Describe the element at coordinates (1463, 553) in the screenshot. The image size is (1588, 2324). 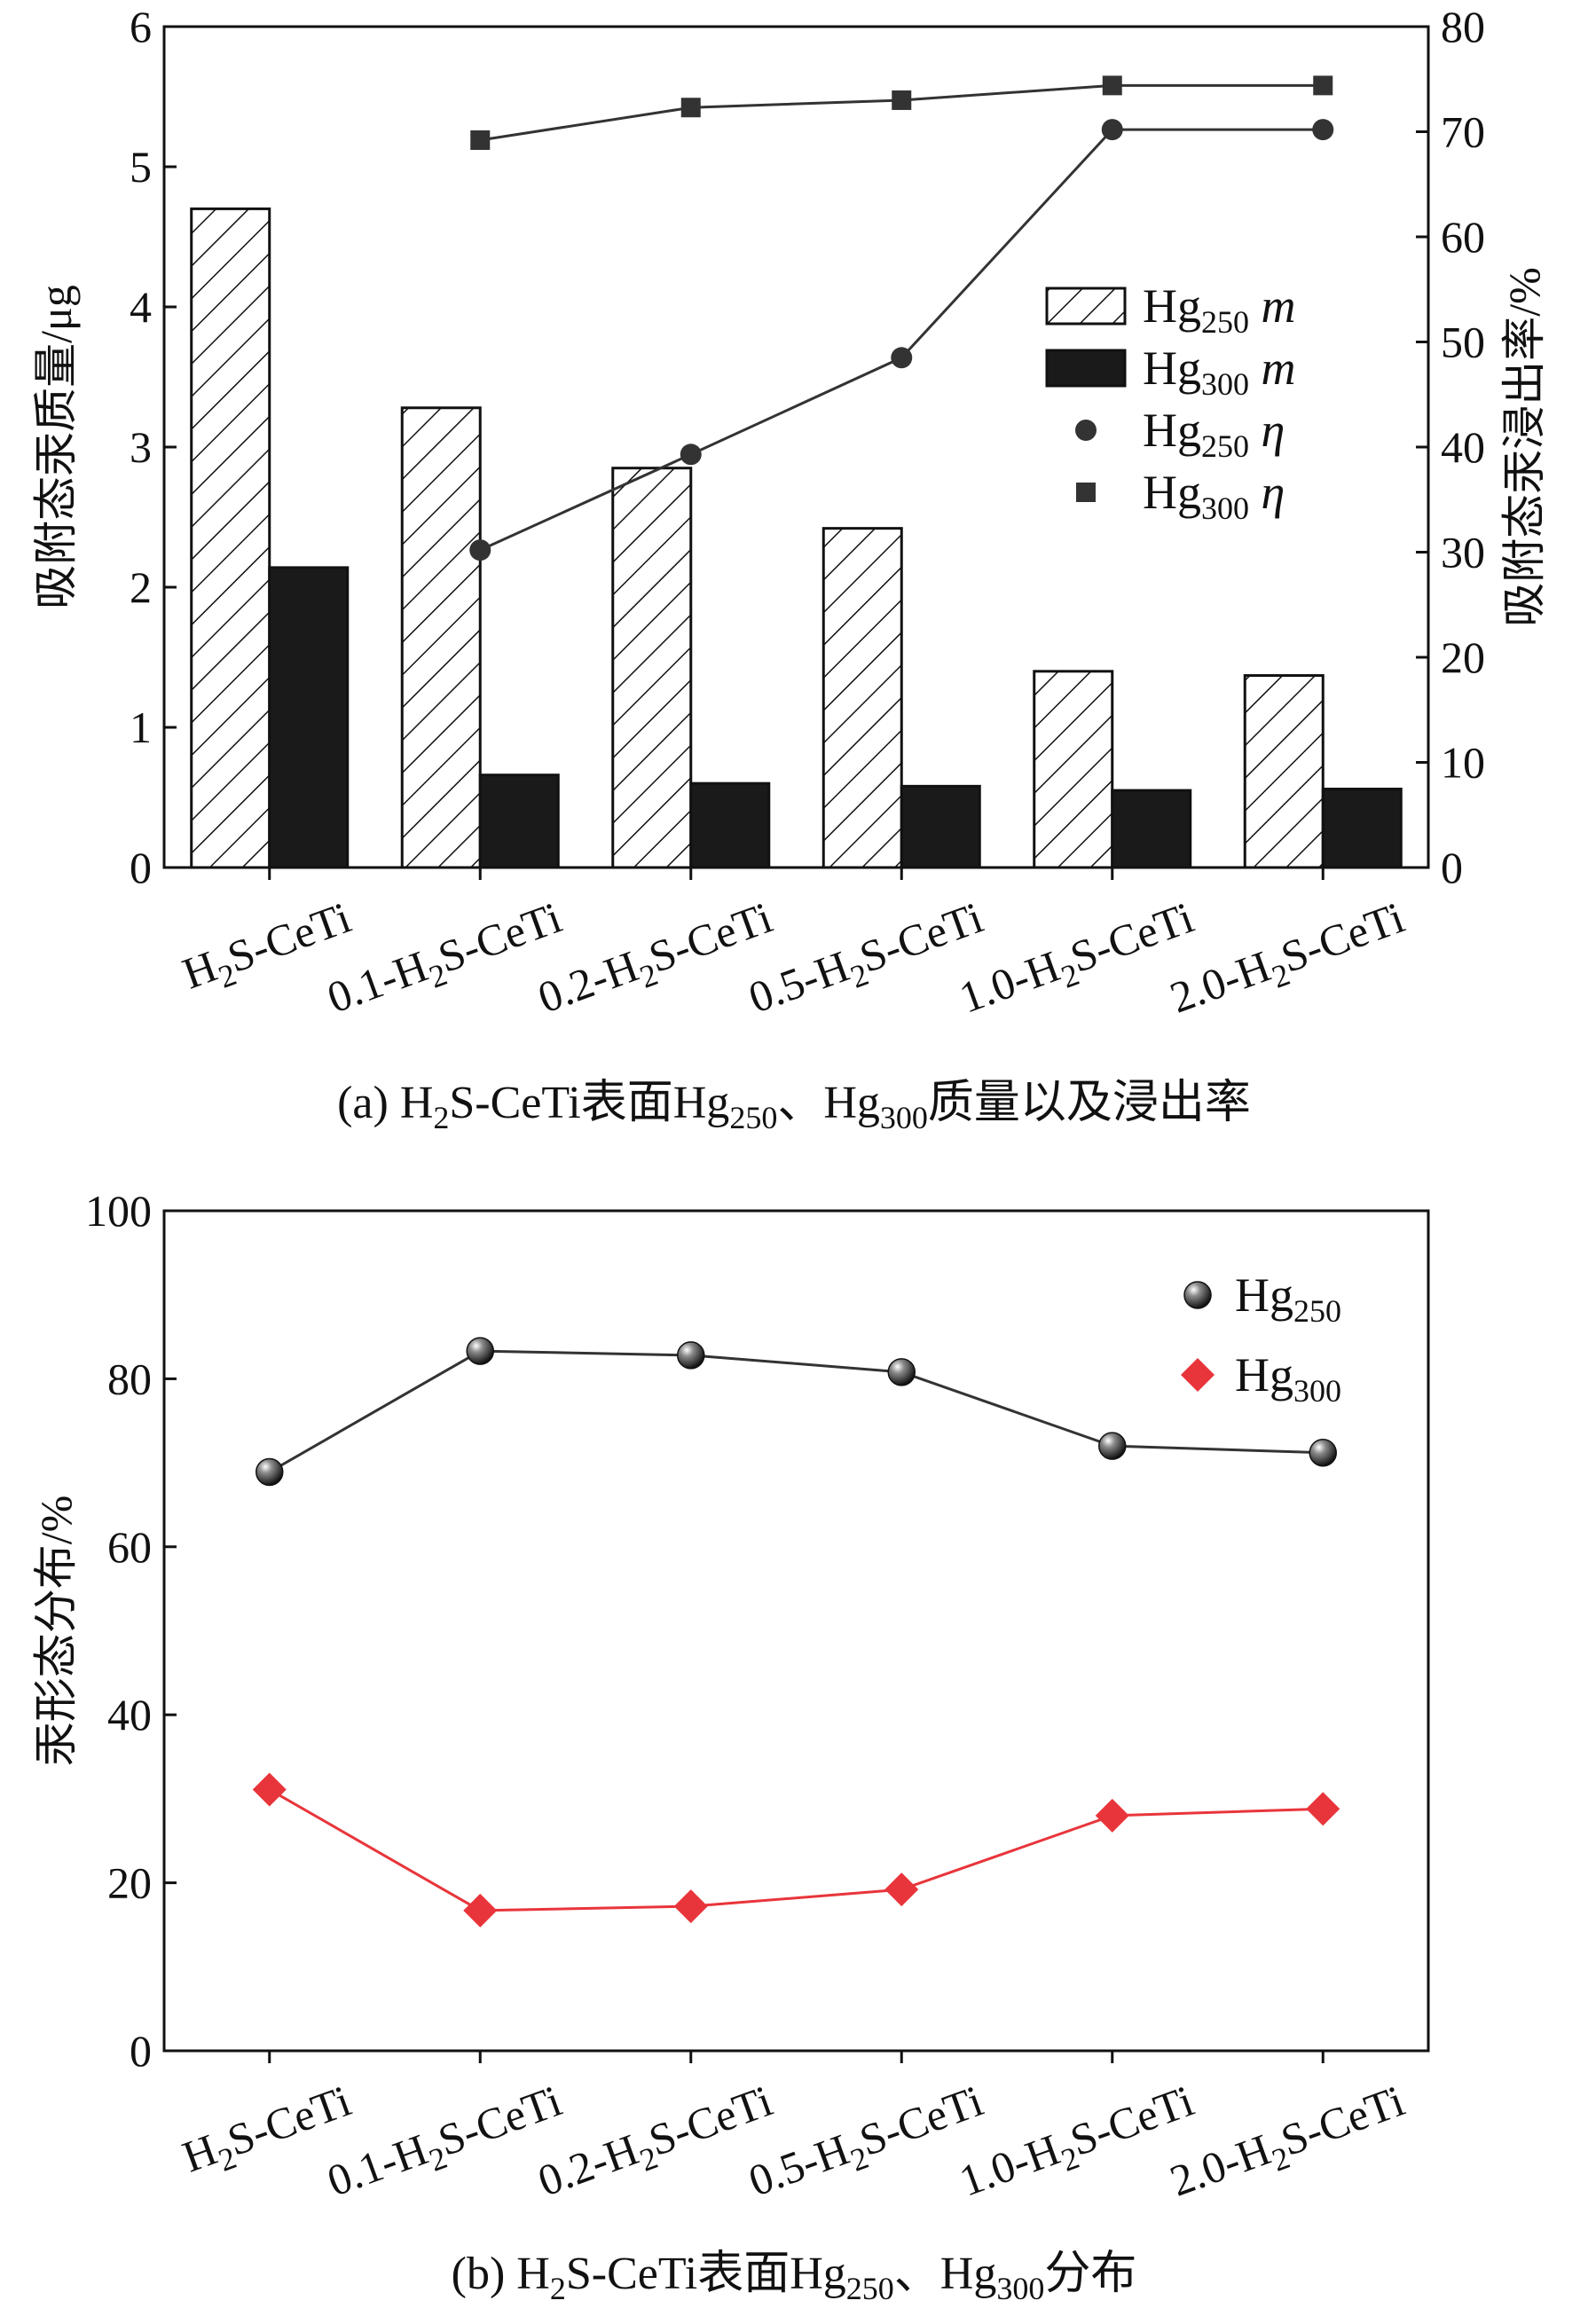
I see `y-tick-label-right: 30` at that location.